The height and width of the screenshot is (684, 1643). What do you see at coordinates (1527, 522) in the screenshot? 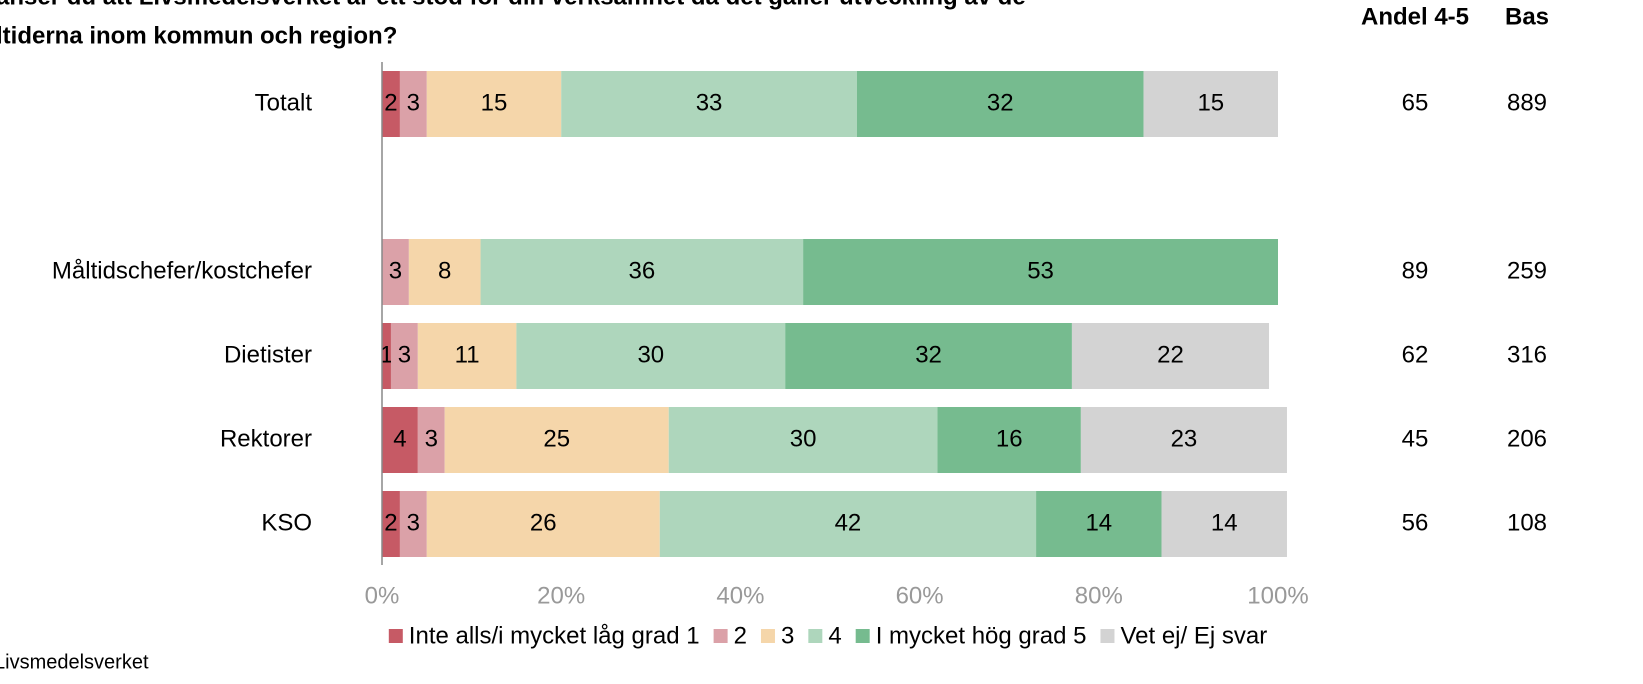
I see `column-value: 108` at bounding box center [1527, 522].